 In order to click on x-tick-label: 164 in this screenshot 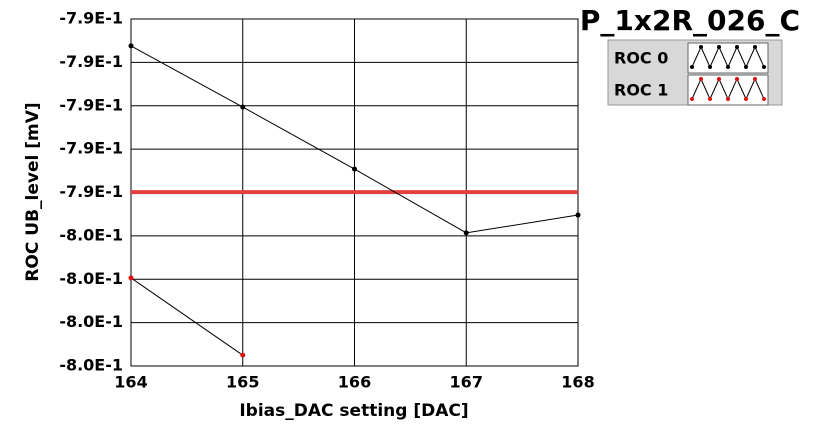, I will do `click(130, 382)`.